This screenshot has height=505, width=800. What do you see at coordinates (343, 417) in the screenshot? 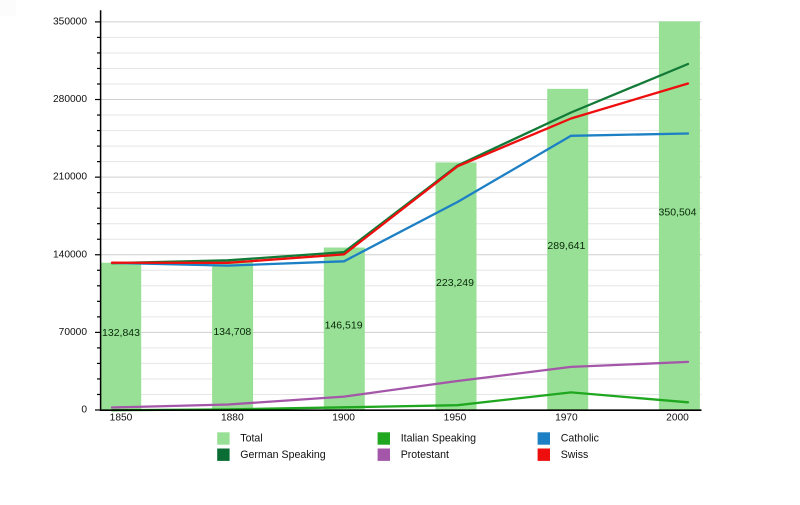
I see `svg-text: 1900` at bounding box center [343, 417].